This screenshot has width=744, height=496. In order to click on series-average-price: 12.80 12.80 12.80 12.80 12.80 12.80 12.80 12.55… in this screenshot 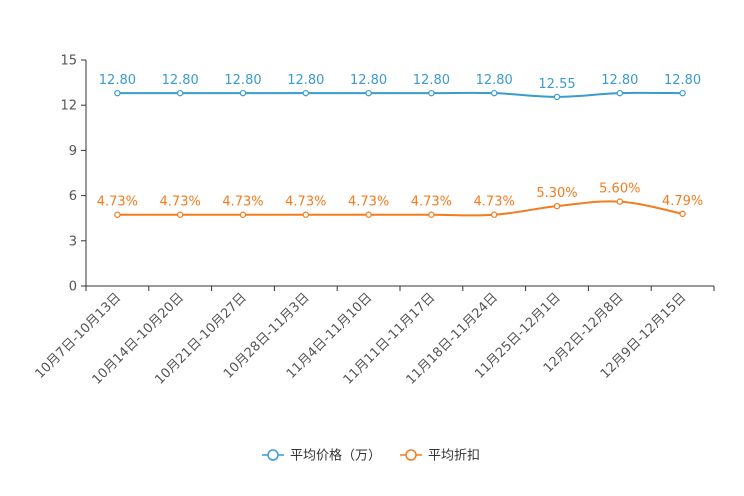, I will do `click(400, 87)`.